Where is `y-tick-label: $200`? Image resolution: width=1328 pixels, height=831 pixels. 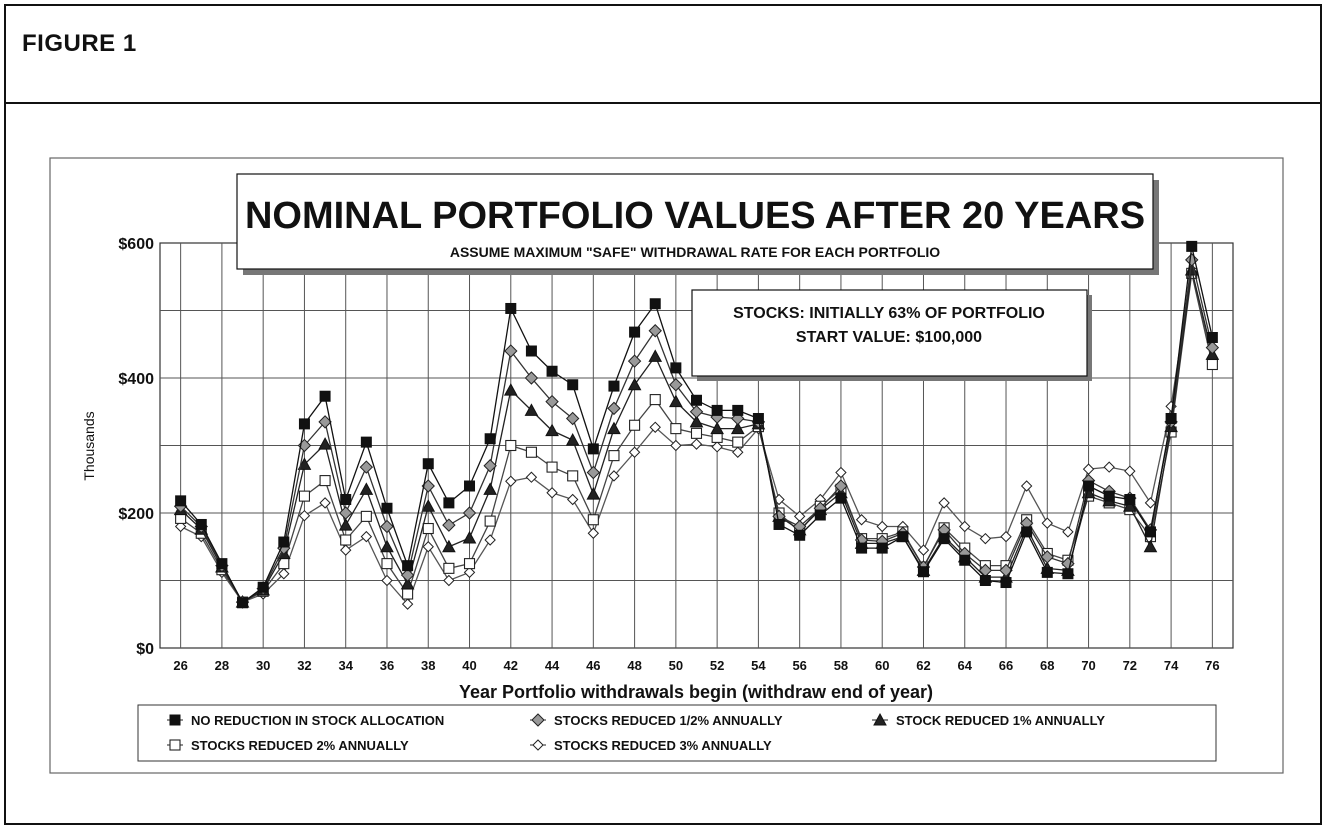 y-tick-label: $200 is located at coordinates (136, 514).